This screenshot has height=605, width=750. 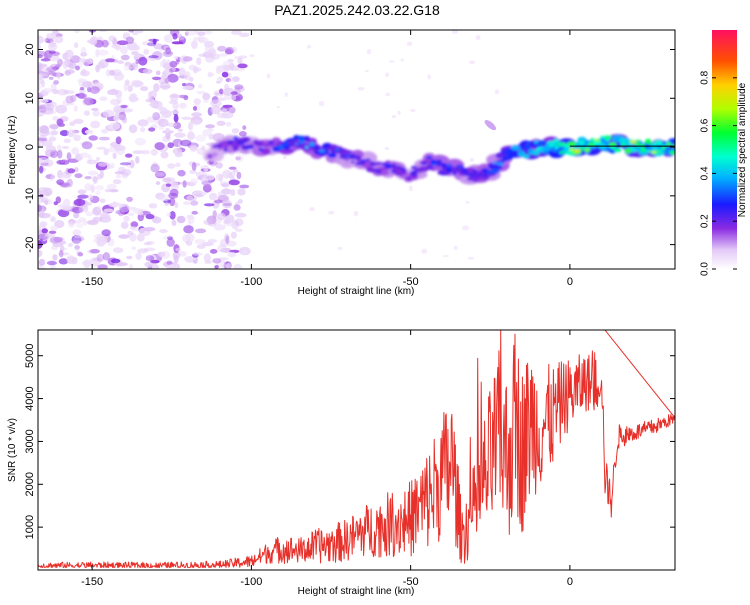 I want to click on y-tick-label: 20, so click(x=30, y=49).